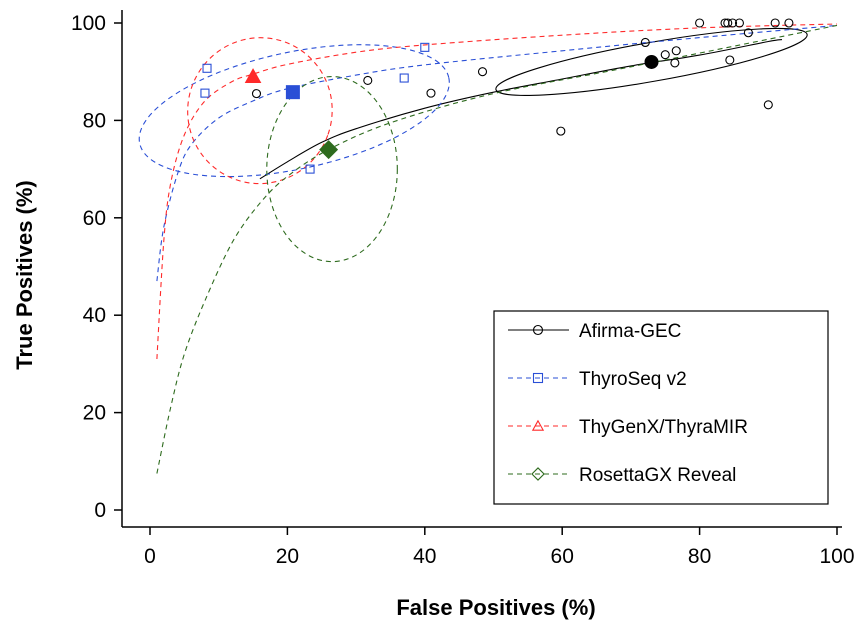 This screenshot has width=860, height=622. What do you see at coordinates (538, 425) in the screenshot?
I see `legend-marker-thygenx-thyramir` at bounding box center [538, 425].